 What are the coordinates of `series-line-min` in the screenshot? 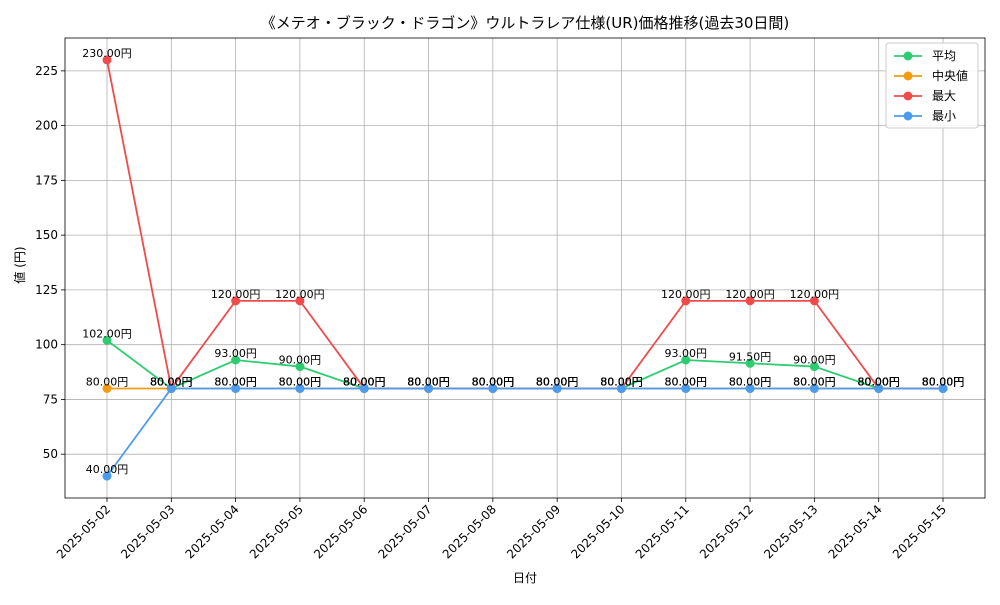 It's located at (524, 432).